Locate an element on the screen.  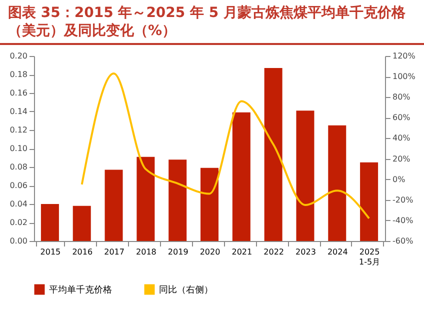
x-tick-label: 2025 1-5月 is located at coordinates (369, 257).